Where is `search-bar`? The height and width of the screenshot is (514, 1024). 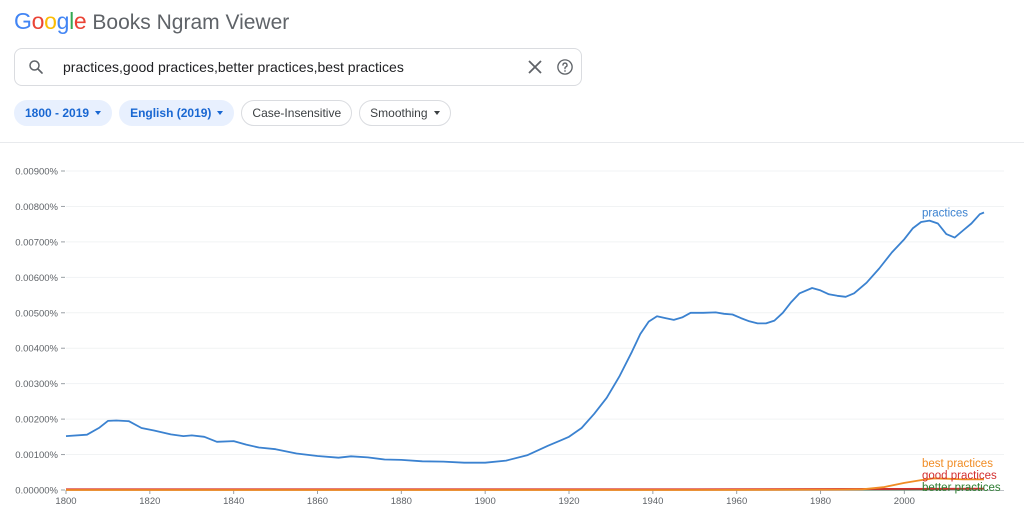
search-bar is located at coordinates (298, 67).